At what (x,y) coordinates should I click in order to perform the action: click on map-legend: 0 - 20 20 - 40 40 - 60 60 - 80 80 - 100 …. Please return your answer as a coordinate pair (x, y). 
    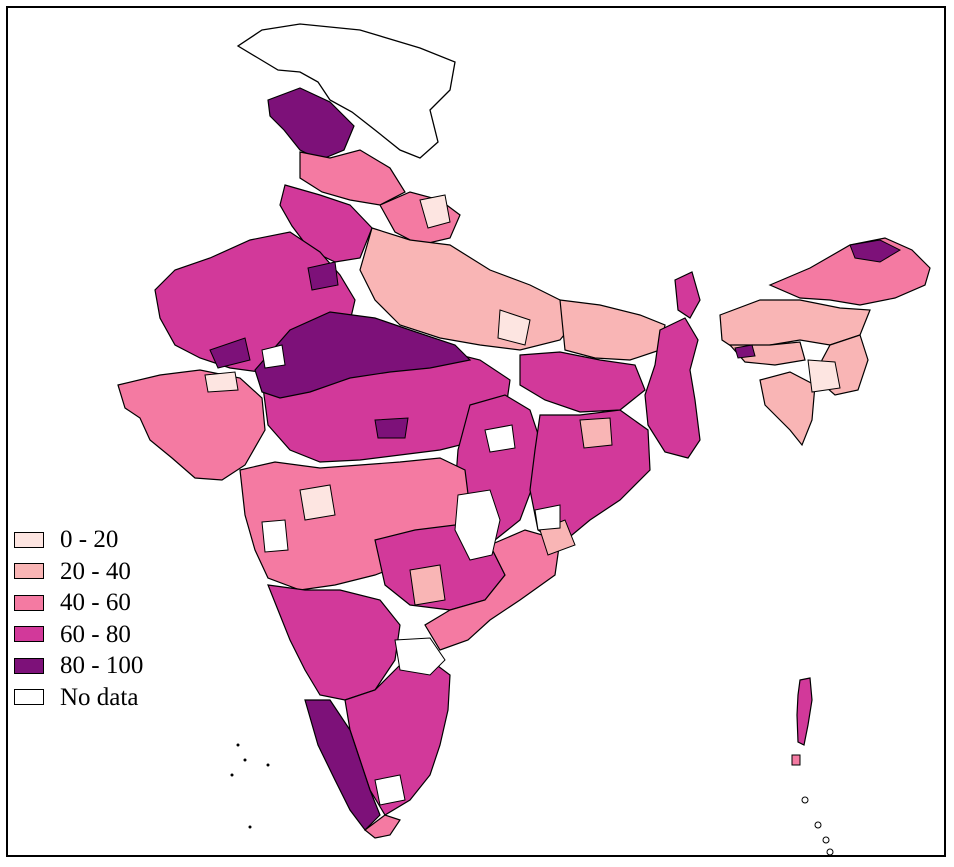
    Looking at the image, I should click on (78, 618).